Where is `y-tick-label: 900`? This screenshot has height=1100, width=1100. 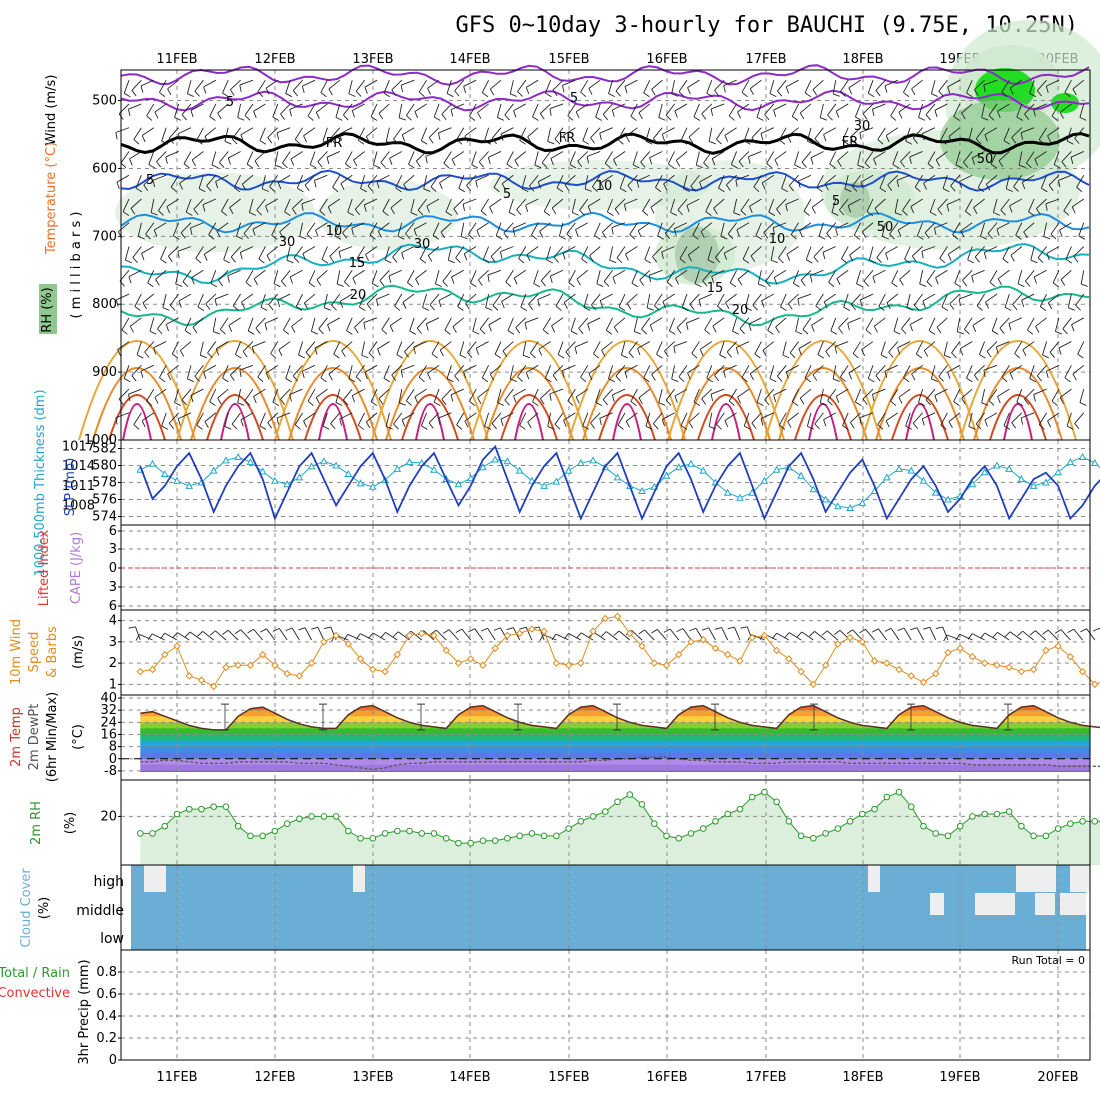 y-tick-label: 900 is located at coordinates (104, 372).